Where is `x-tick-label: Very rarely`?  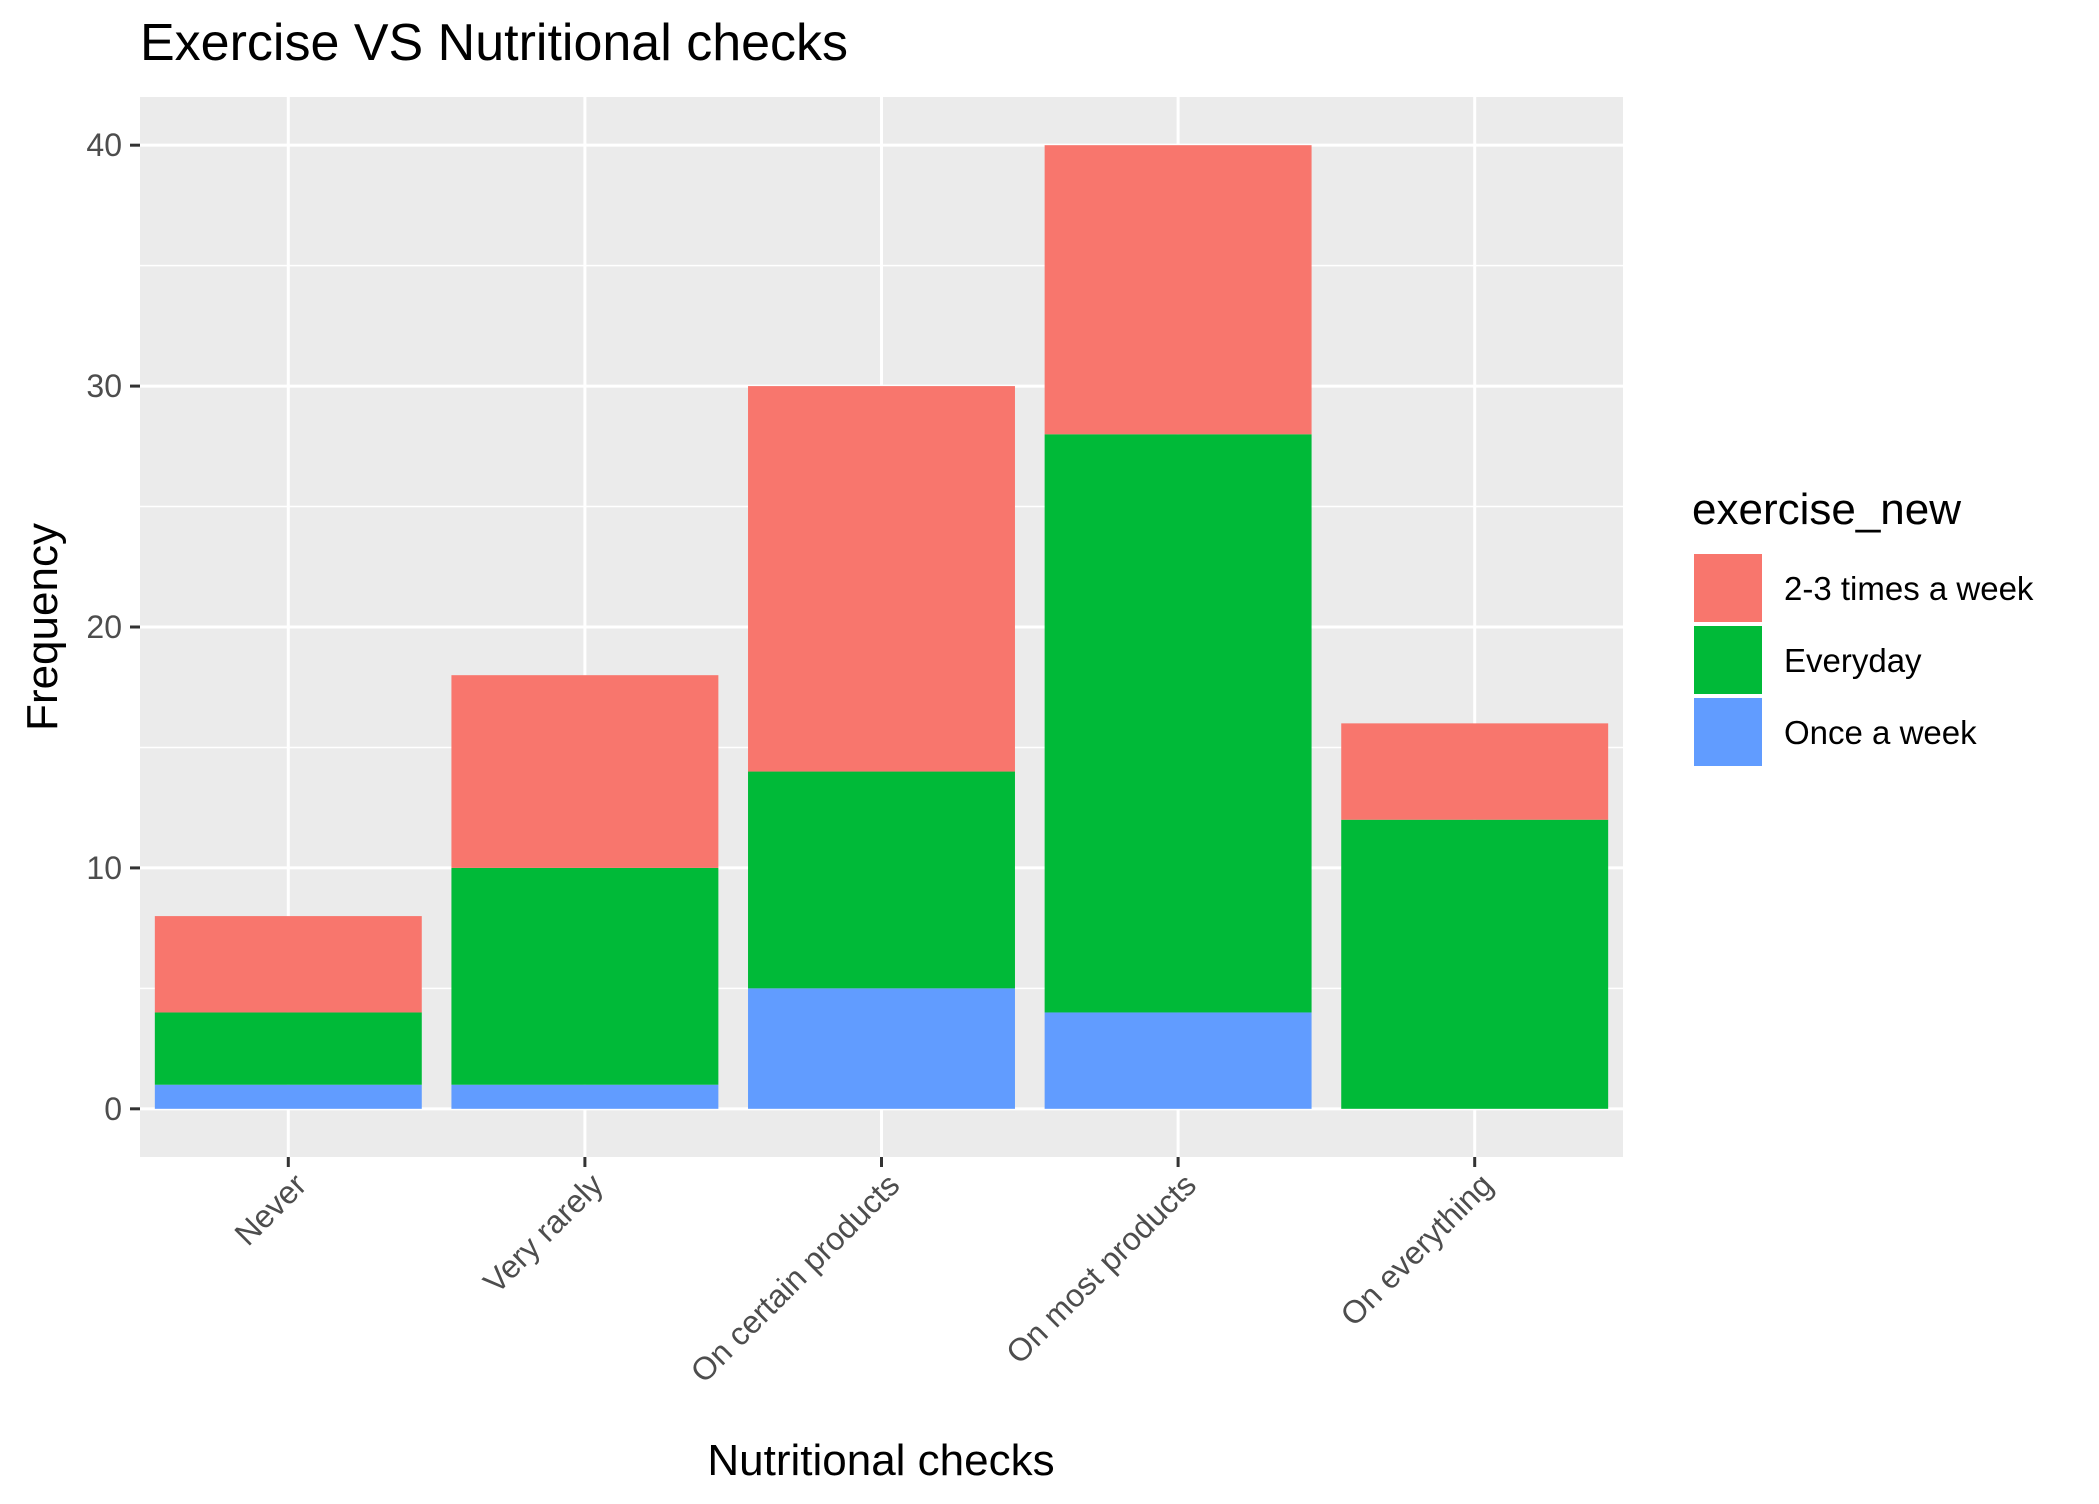
x-tick-label: Very rarely is located at coordinates (543, 1233).